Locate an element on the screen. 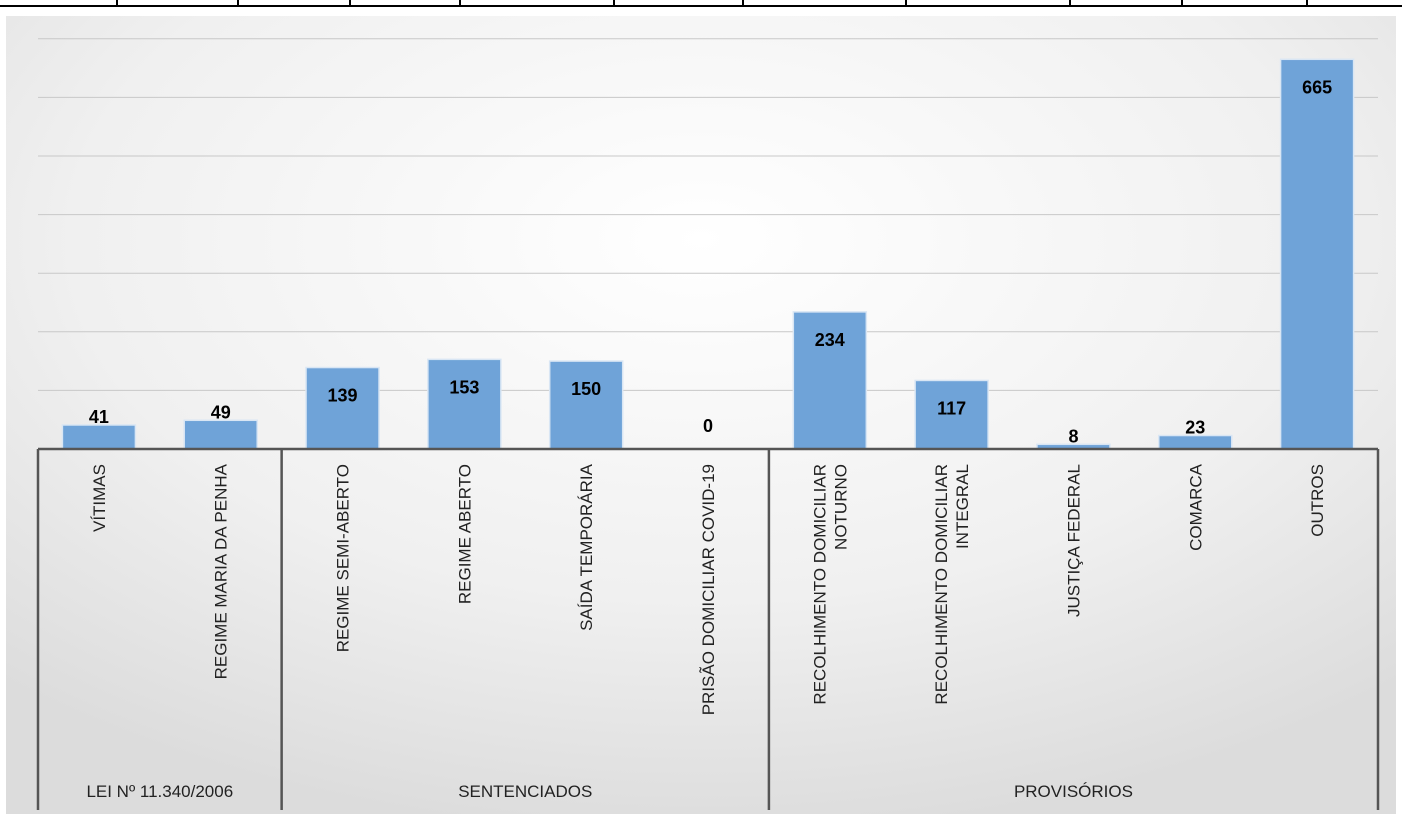  value-label: 139 is located at coordinates (343, 396).